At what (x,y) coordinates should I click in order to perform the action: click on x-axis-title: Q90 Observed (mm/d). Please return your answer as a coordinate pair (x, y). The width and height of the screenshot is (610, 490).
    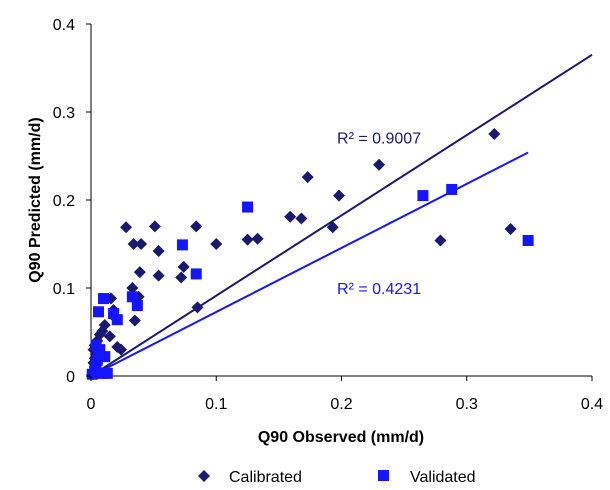
    Looking at the image, I should click on (341, 437).